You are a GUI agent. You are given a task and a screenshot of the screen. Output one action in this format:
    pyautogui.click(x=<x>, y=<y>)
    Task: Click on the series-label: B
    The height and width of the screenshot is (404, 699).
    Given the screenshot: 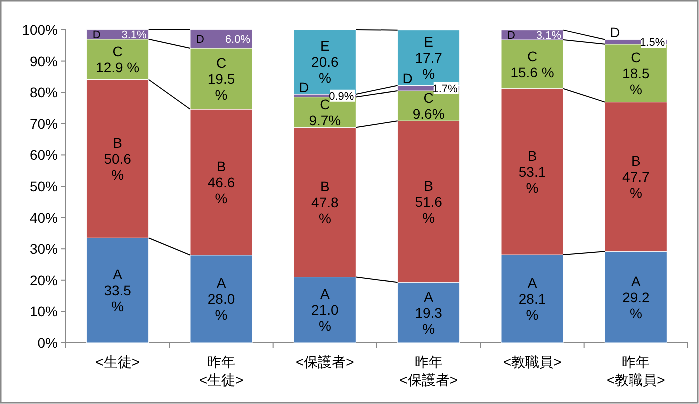 What is the action you would take?
    pyautogui.click(x=636, y=160)
    